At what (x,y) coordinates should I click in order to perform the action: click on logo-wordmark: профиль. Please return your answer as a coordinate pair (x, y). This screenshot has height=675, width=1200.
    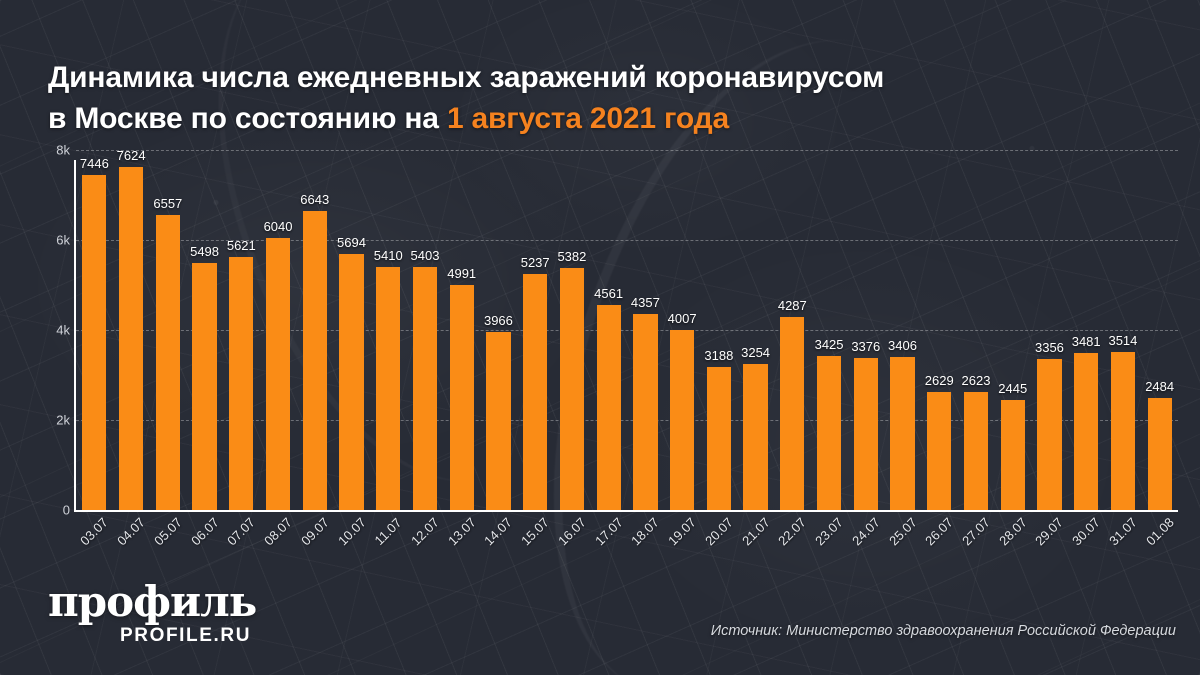
    Looking at the image, I should click on (152, 601).